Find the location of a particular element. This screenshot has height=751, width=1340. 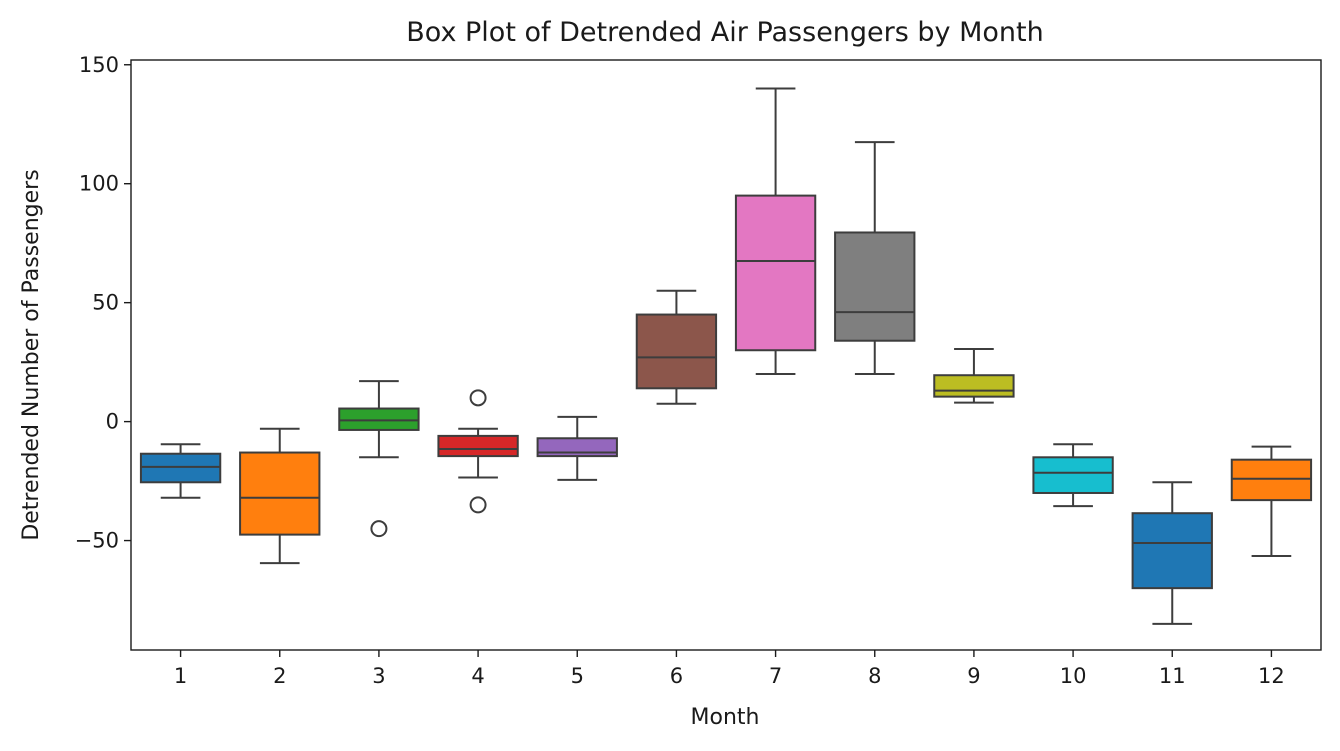

x-tick-label: 7 is located at coordinates (775, 676).